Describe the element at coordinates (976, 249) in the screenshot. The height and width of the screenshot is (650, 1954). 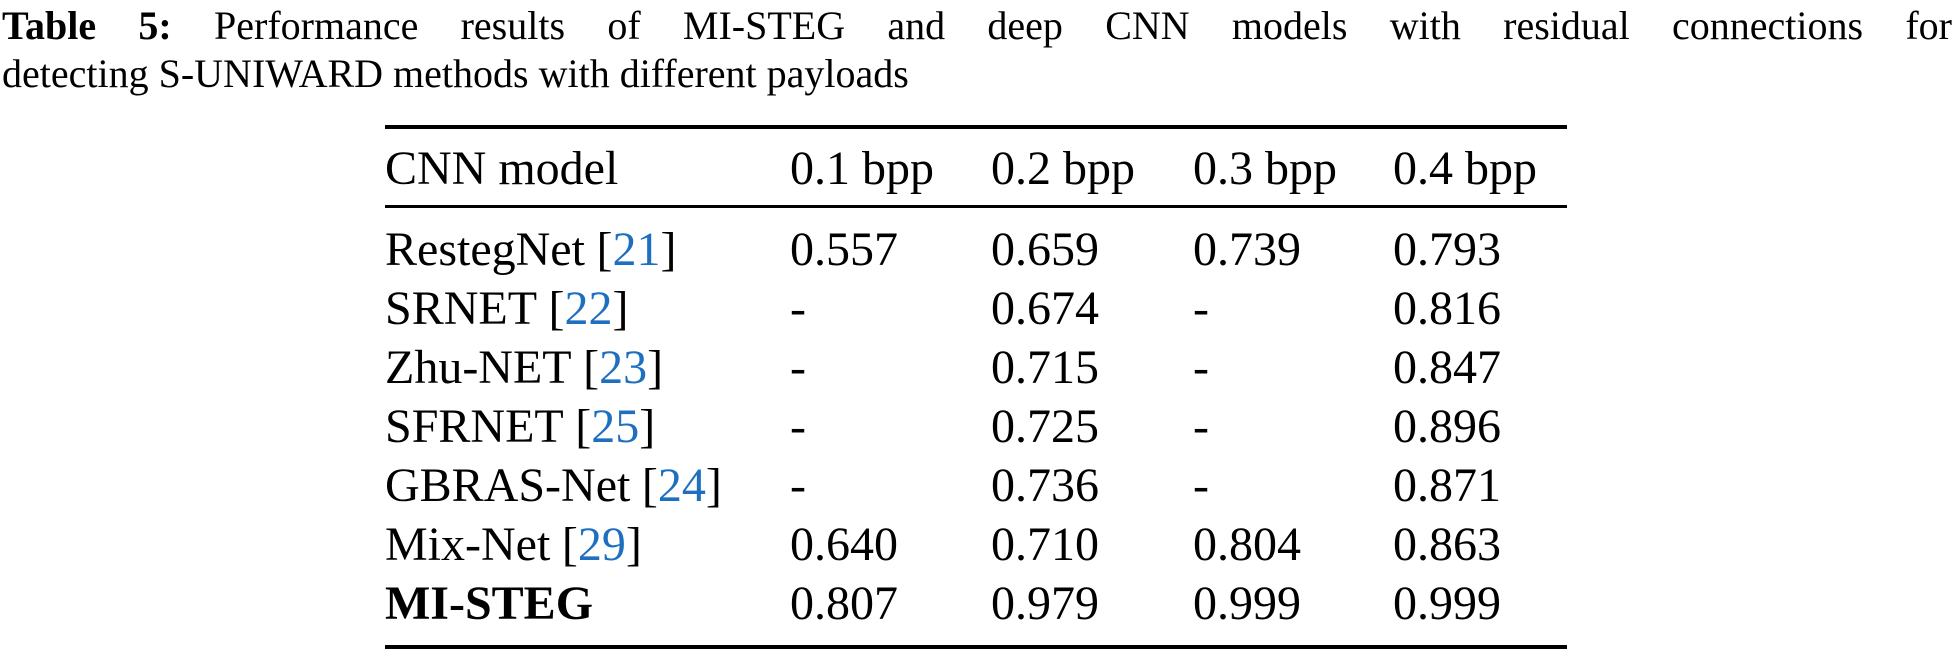
I see `table-row-restegnet: RestegNet [21] 0.557 0.659 0.739 0.793` at that location.